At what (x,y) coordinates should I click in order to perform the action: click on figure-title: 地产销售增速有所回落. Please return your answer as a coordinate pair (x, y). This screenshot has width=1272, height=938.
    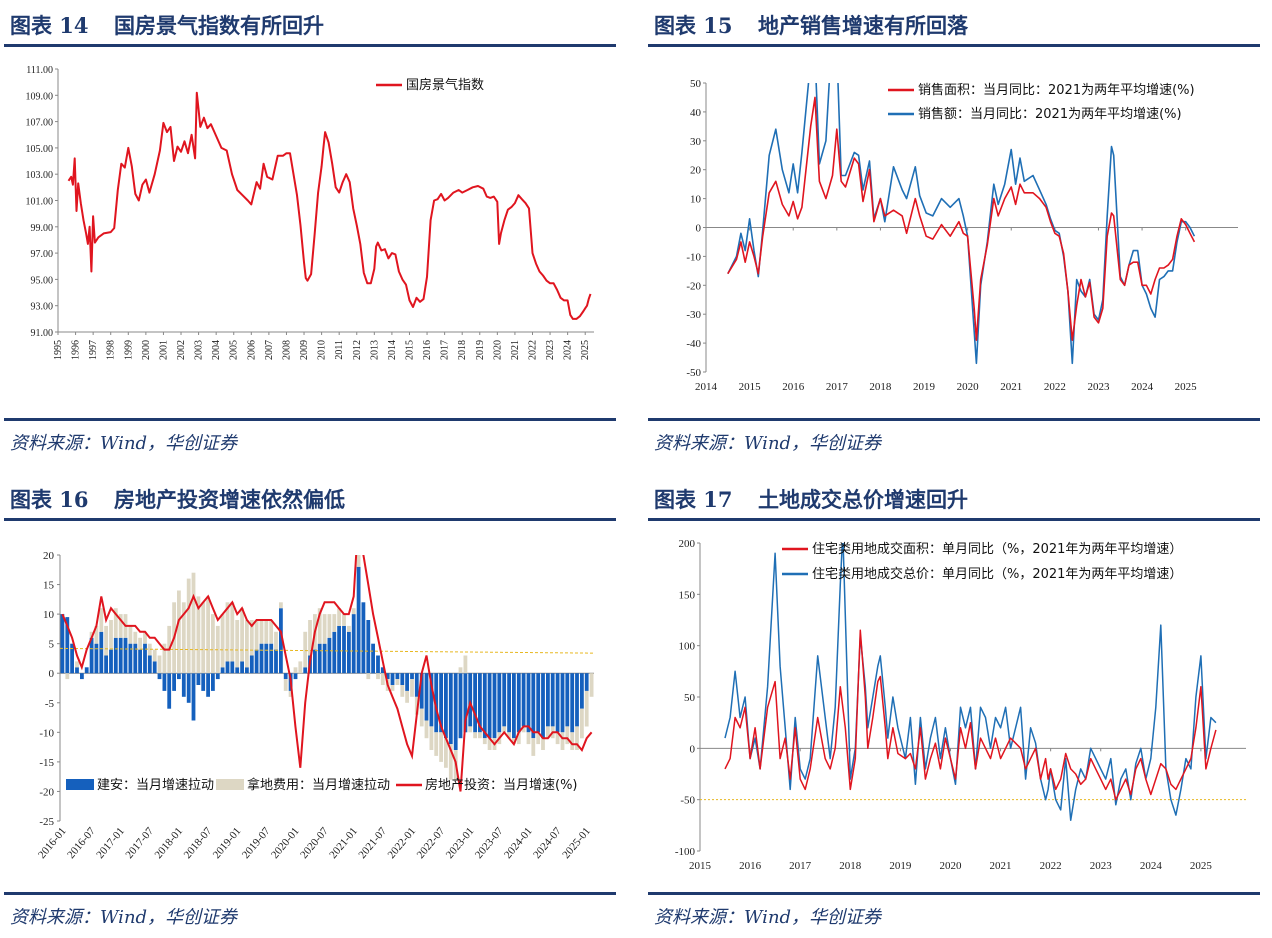
    Looking at the image, I should click on (863, 25).